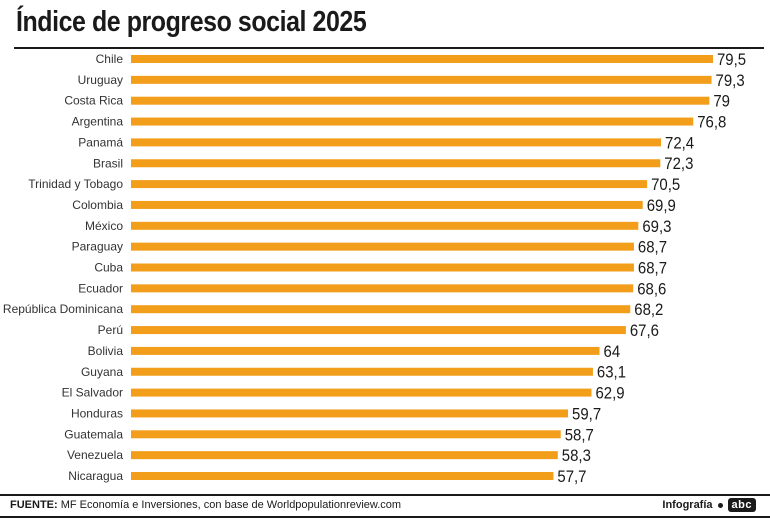  I want to click on category-label: Costa Rica, so click(93, 101).